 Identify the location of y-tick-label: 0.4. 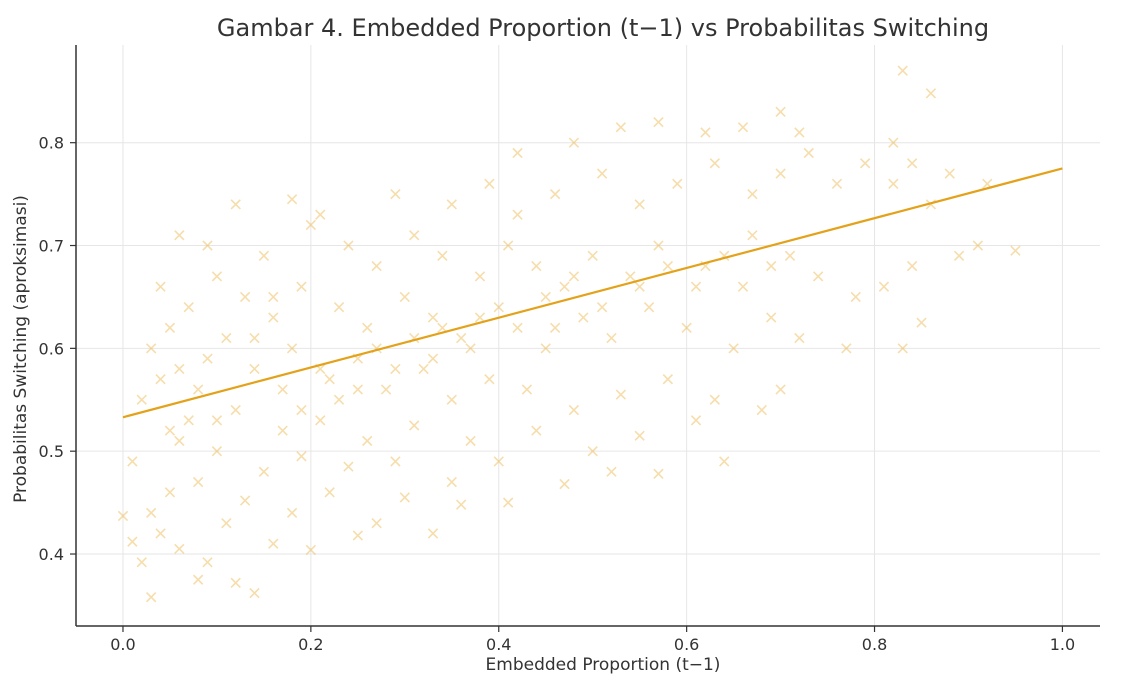
(51, 554).